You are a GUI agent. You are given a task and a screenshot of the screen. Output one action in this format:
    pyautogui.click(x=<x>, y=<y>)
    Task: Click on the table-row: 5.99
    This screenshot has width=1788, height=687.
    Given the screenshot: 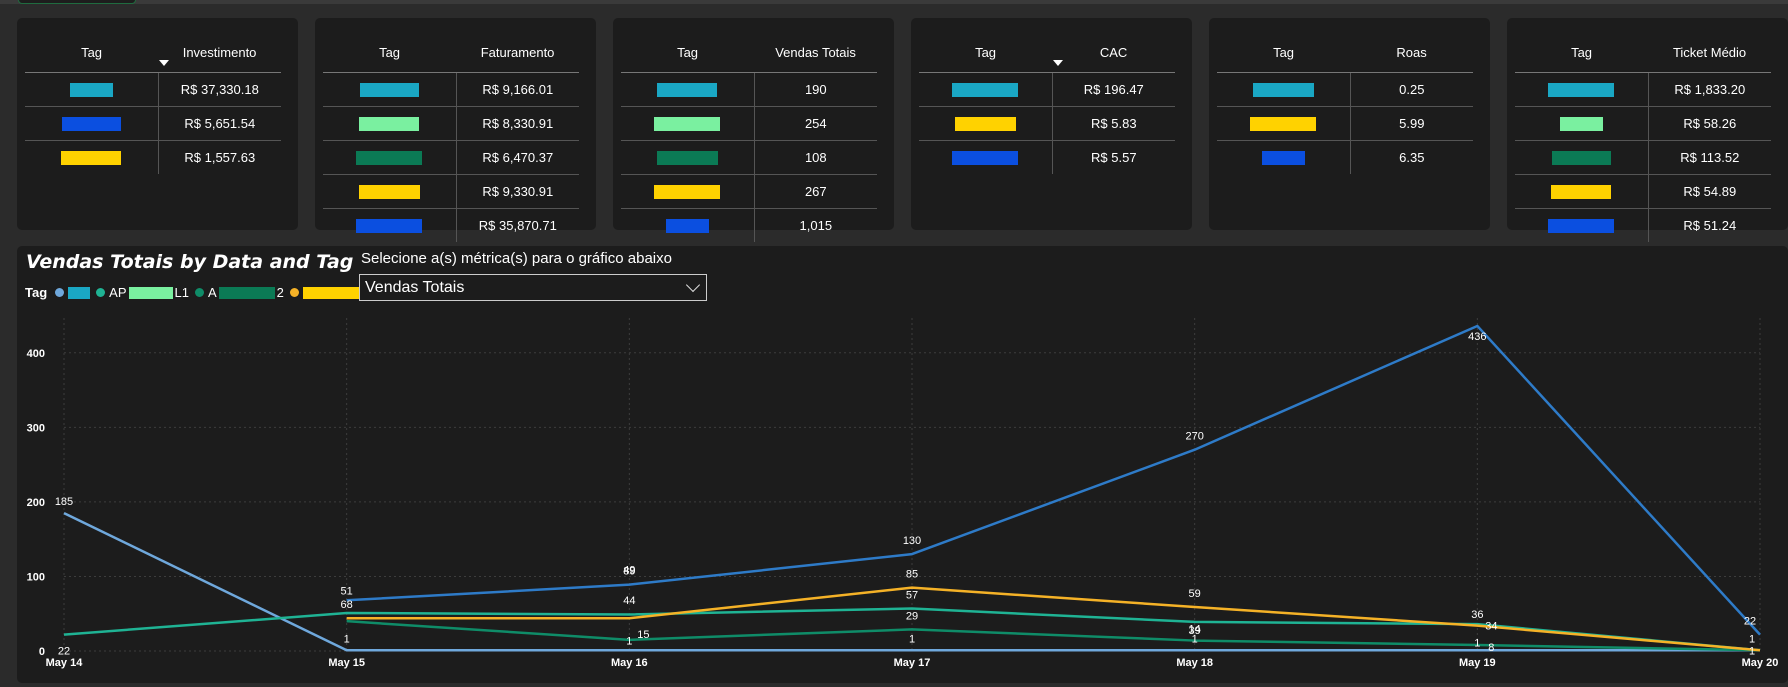 What is the action you would take?
    pyautogui.click(x=1345, y=123)
    